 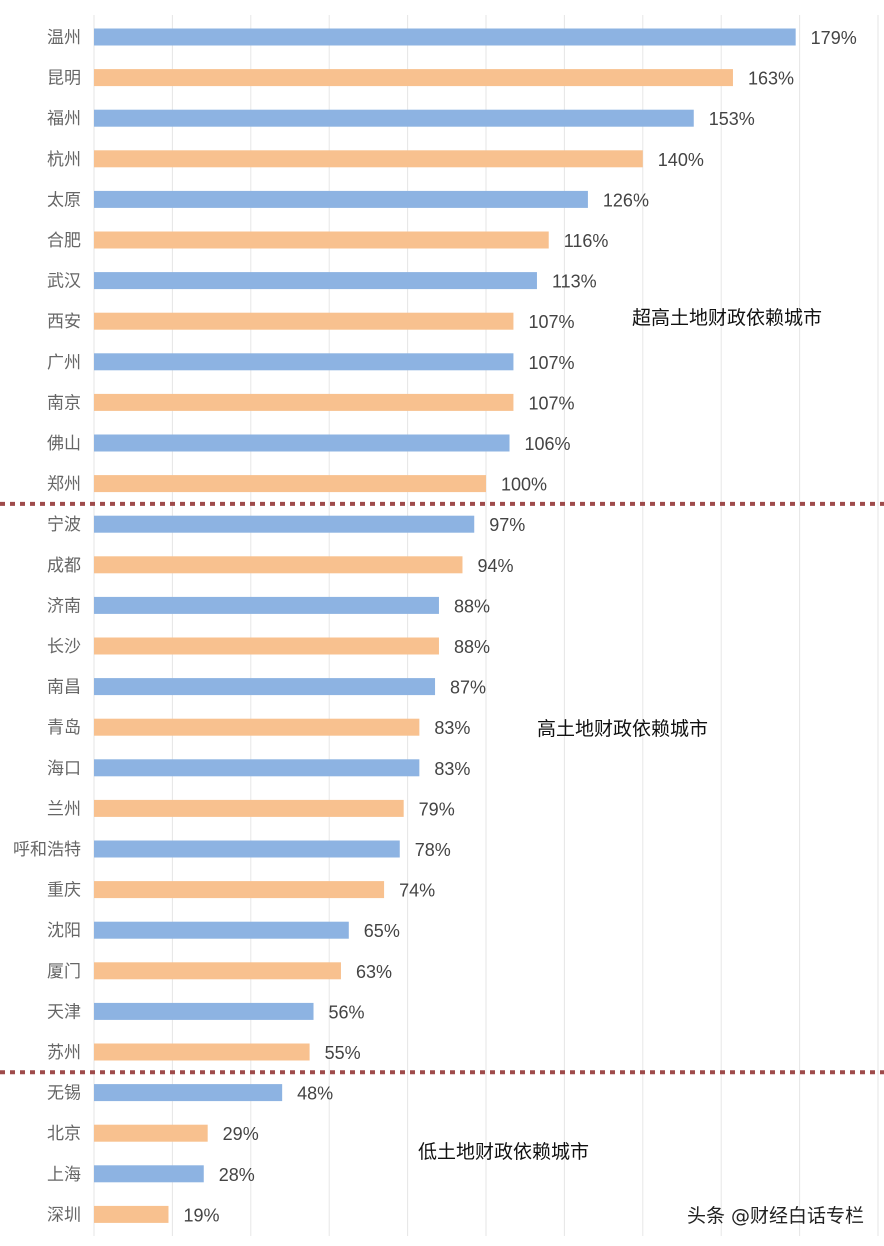 What do you see at coordinates (548, 444) in the screenshot?
I see `value-label: 106%` at bounding box center [548, 444].